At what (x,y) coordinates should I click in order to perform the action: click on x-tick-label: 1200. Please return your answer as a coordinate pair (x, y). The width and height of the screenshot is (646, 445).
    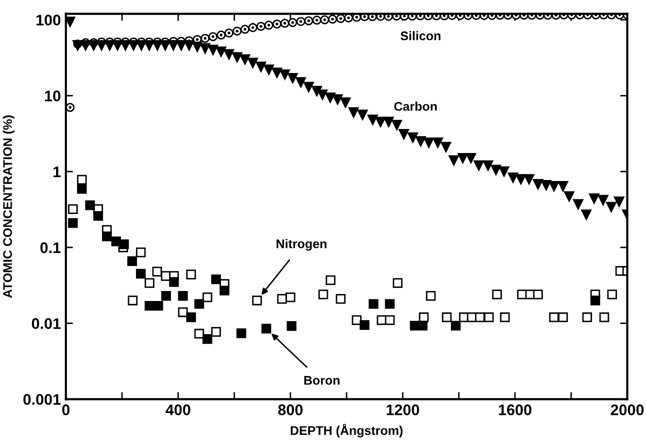
    Looking at the image, I should click on (403, 410).